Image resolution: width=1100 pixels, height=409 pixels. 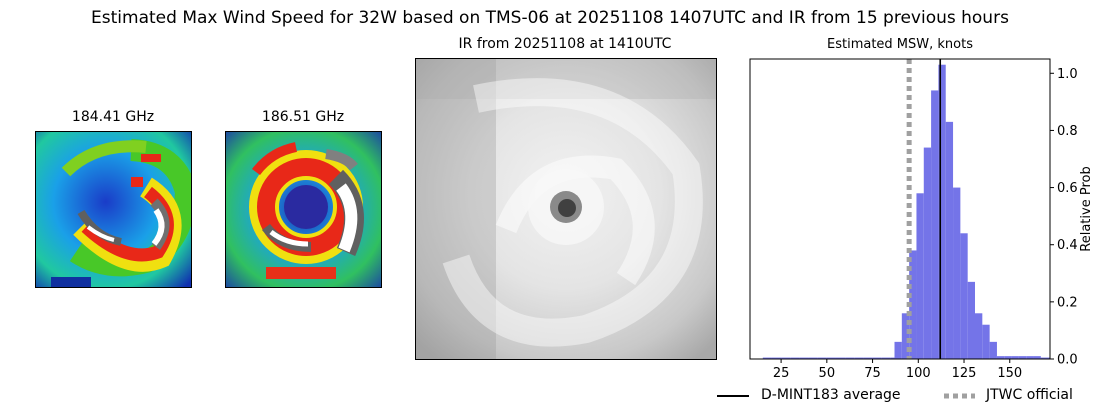 I want to click on legend-swatch-average, so click(x=733, y=396).